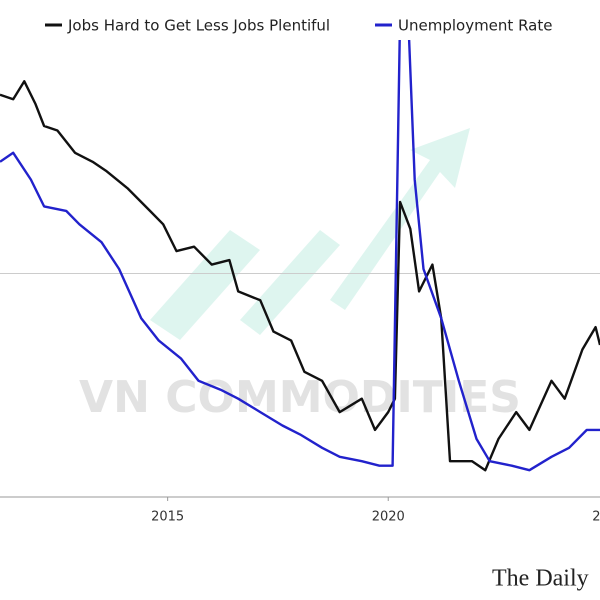 The height and width of the screenshot is (600, 600). Describe the element at coordinates (300, 397) in the screenshot. I see `watermark: VN COMMODITIES` at that location.